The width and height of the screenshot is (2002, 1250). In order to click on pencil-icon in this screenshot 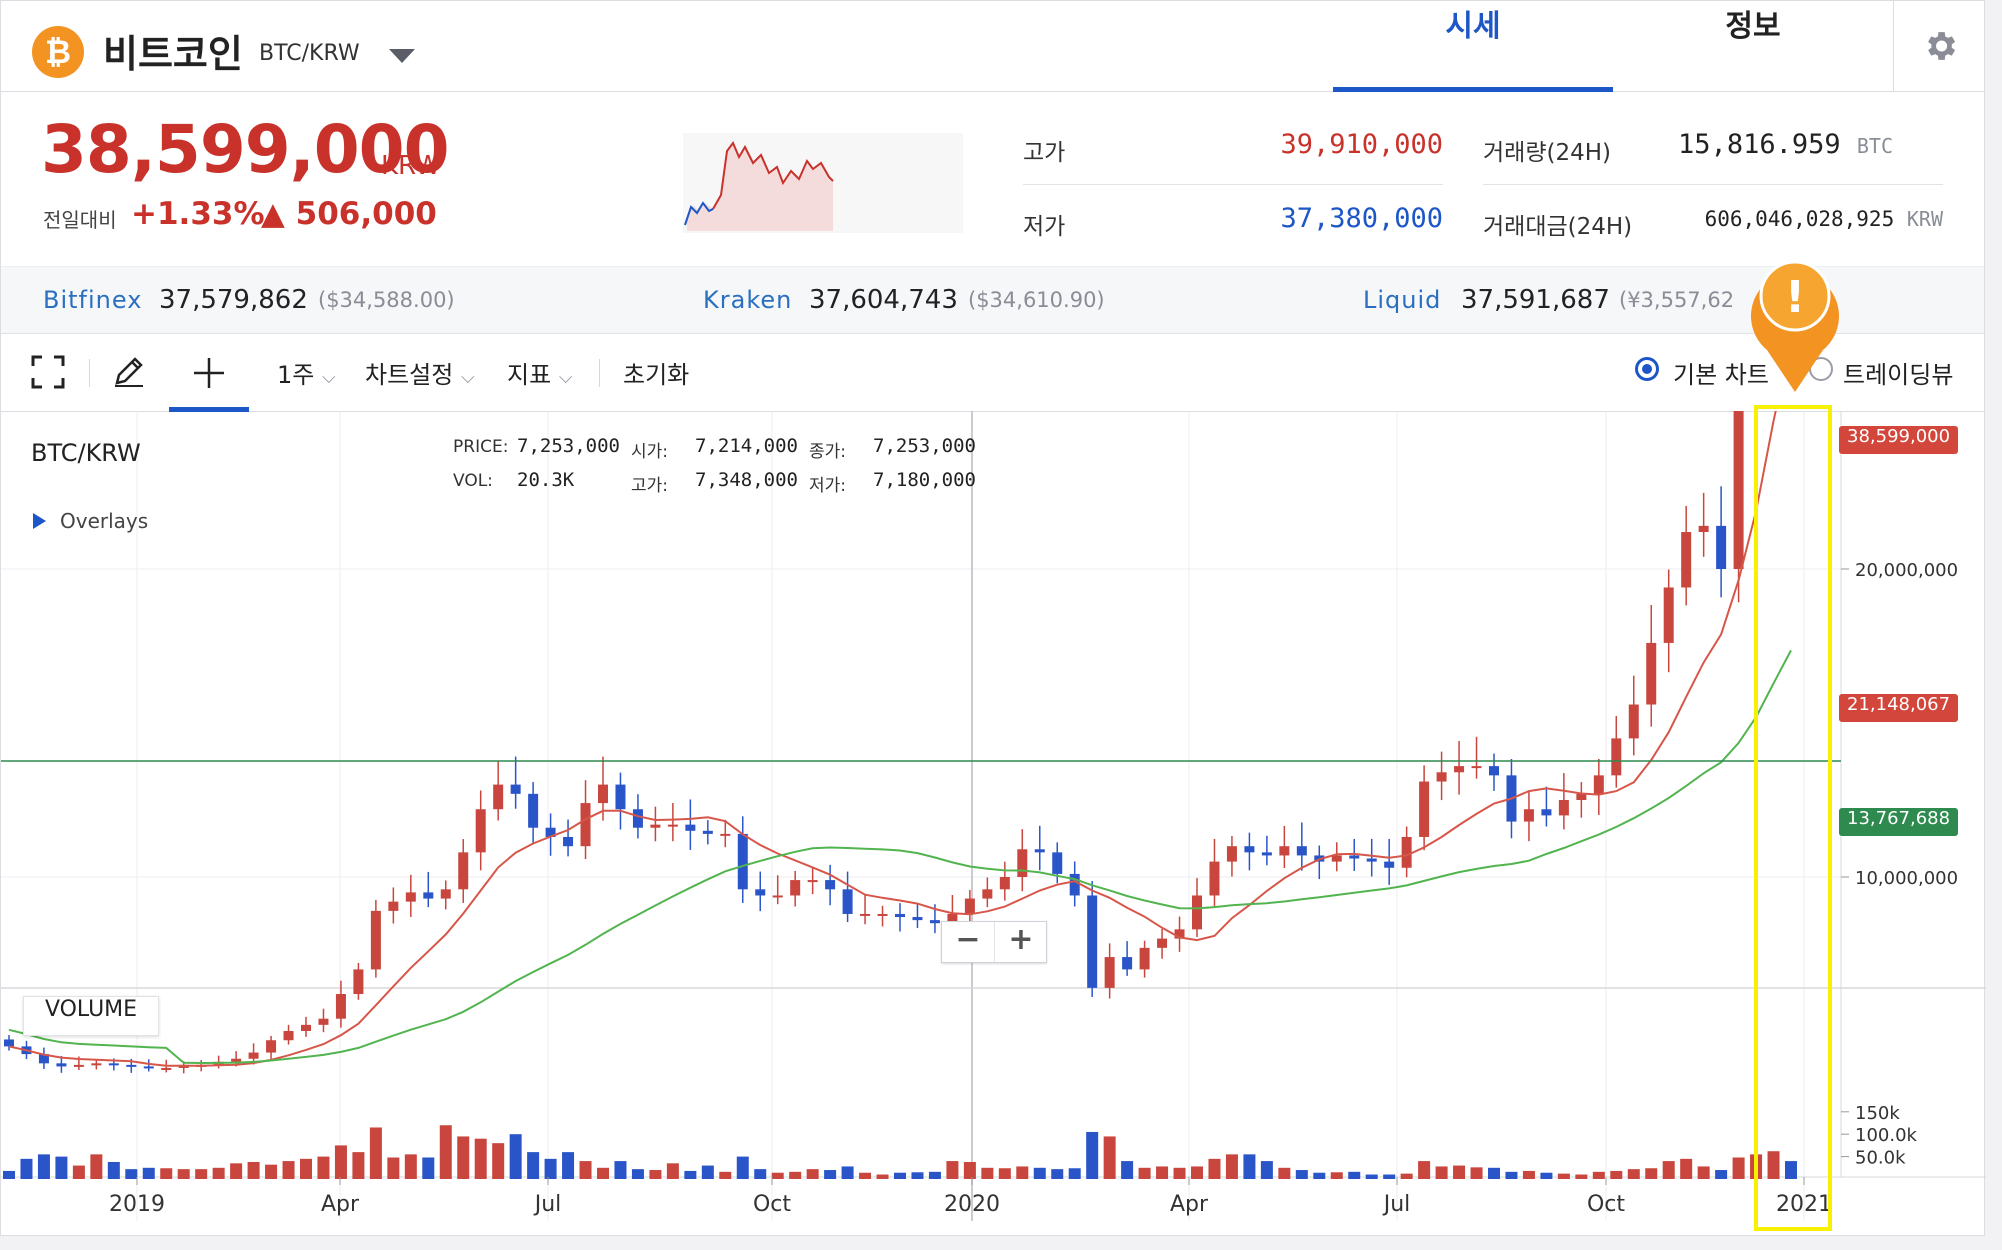, I will do `click(129, 371)`.